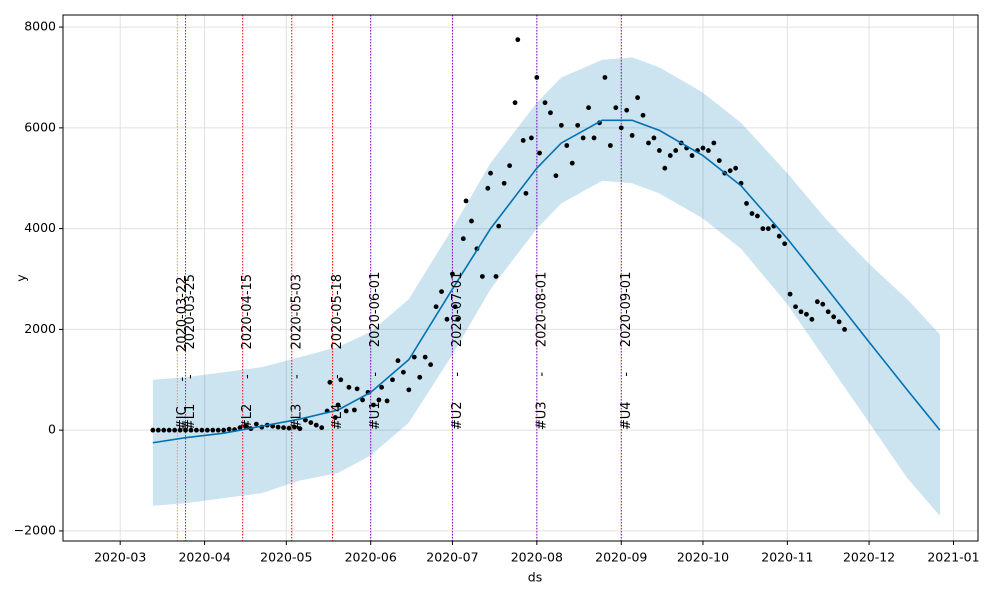  Describe the element at coordinates (40, 126) in the screenshot. I see `y-tick-label: 6000` at that location.